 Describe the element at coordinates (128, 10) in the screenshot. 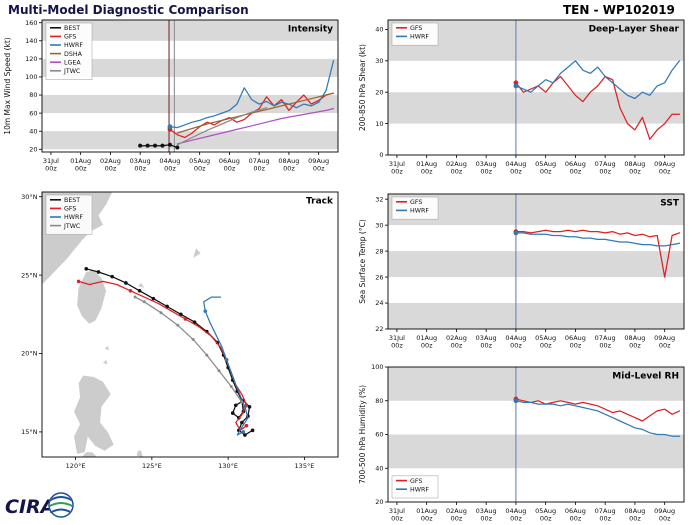

I see `page-title: Multi-Model Diagnostic Comparison` at that location.